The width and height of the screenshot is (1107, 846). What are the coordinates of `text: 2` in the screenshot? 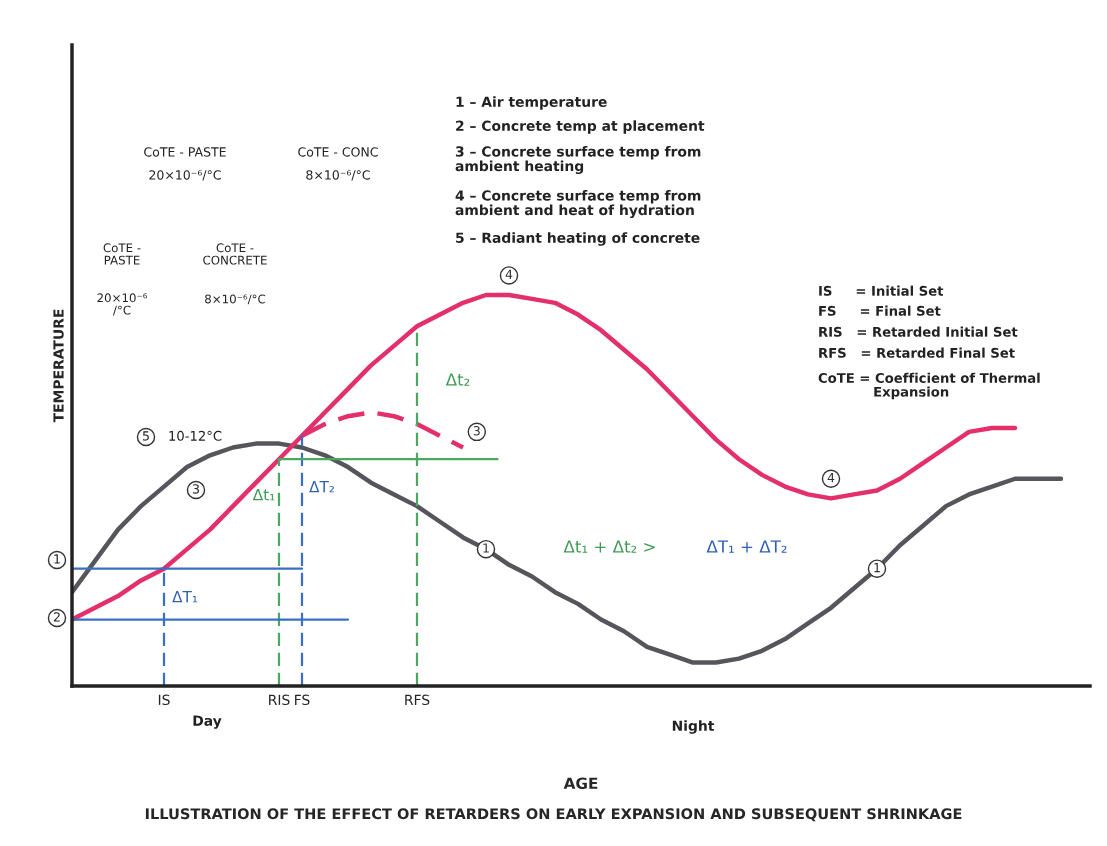 It's located at (56, 617).